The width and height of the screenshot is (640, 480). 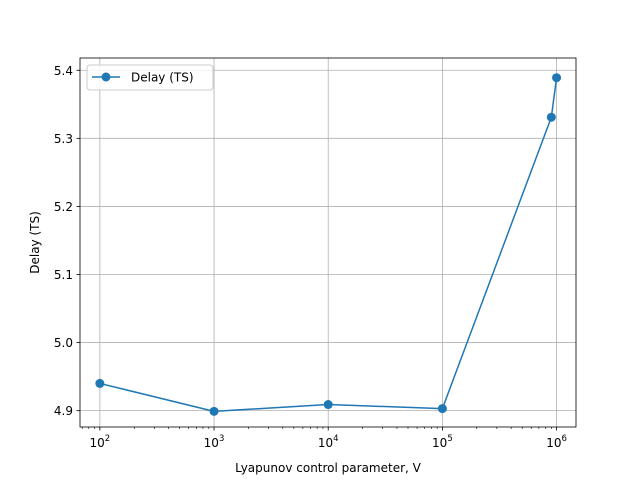 I want to click on x-tick-label: 10⁶, so click(x=556, y=442).